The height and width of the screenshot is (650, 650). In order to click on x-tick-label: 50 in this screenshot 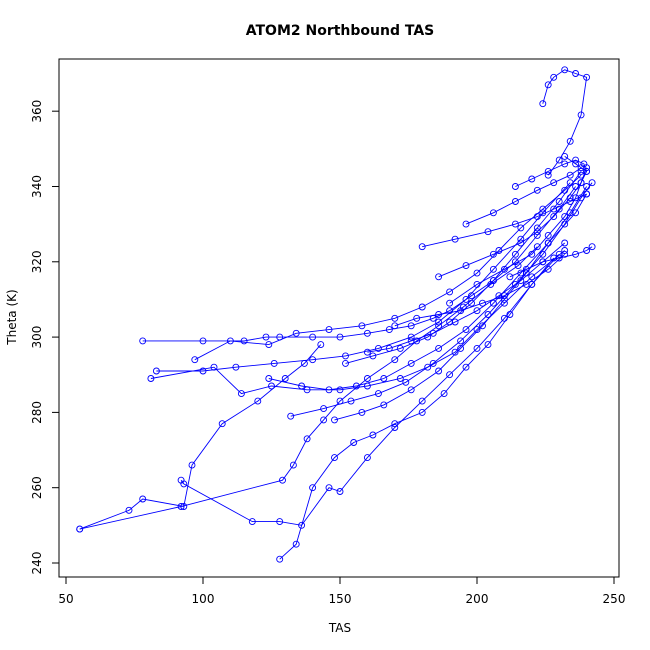, I will do `click(65, 599)`.